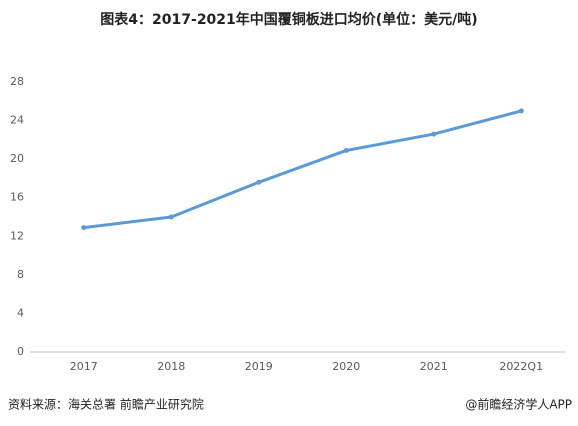 This screenshot has height=426, width=578. What do you see at coordinates (288, 19) in the screenshot?
I see `chart-title: 图表4：2017-2021年中国覆铜板进口均价(单位：美元/吨)` at bounding box center [288, 19].